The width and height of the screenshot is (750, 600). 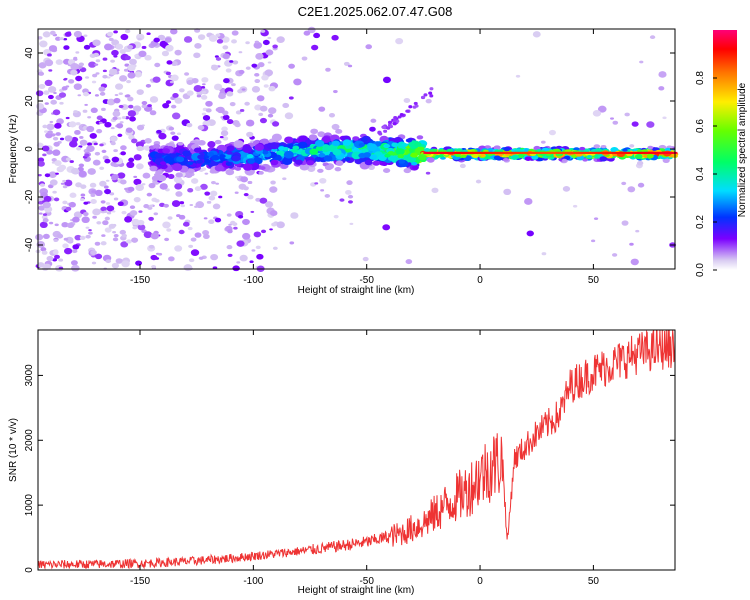 What do you see at coordinates (29, 196) in the screenshot?
I see `y-tick-label: -20` at bounding box center [29, 196].